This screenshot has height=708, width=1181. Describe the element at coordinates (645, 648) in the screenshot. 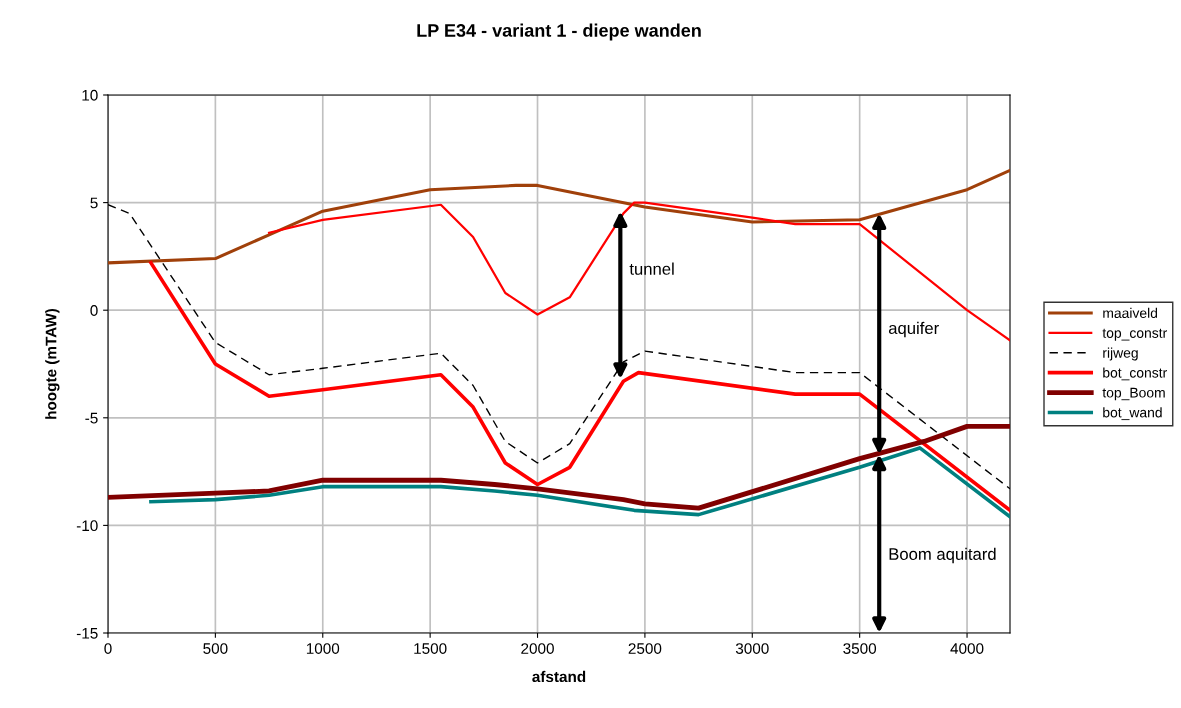

I see `x-tick-label: 2500` at that location.